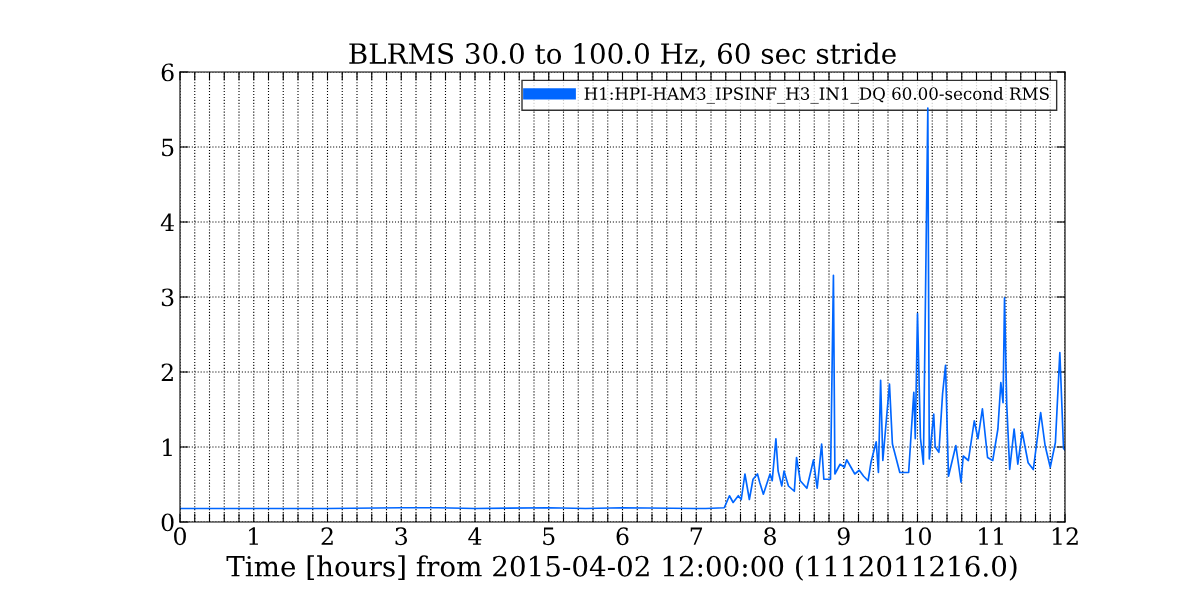 The width and height of the screenshot is (1200, 600). Describe the element at coordinates (167, 222) in the screenshot. I see `y-tick-label: 4` at that location.